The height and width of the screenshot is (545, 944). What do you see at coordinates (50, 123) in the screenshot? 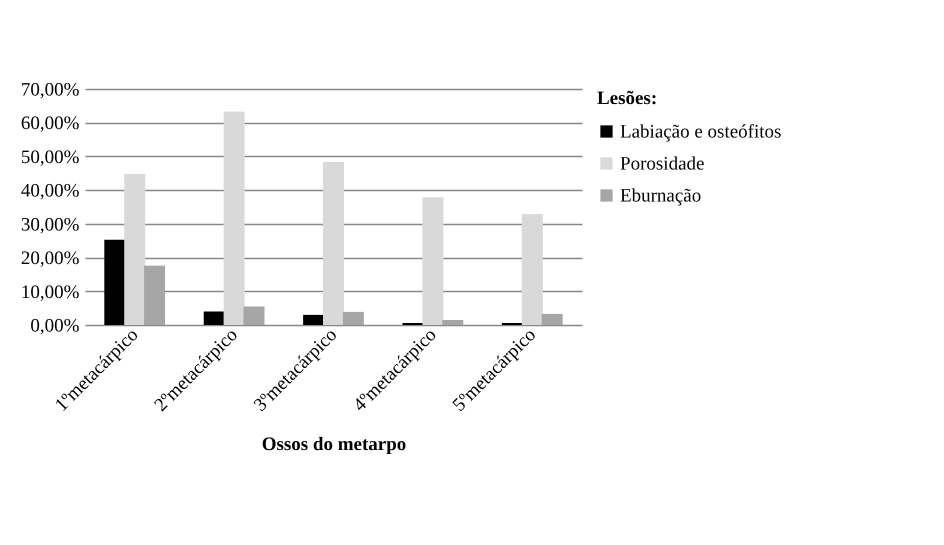
I see `y-tick-label: 60,00%` at bounding box center [50, 123].